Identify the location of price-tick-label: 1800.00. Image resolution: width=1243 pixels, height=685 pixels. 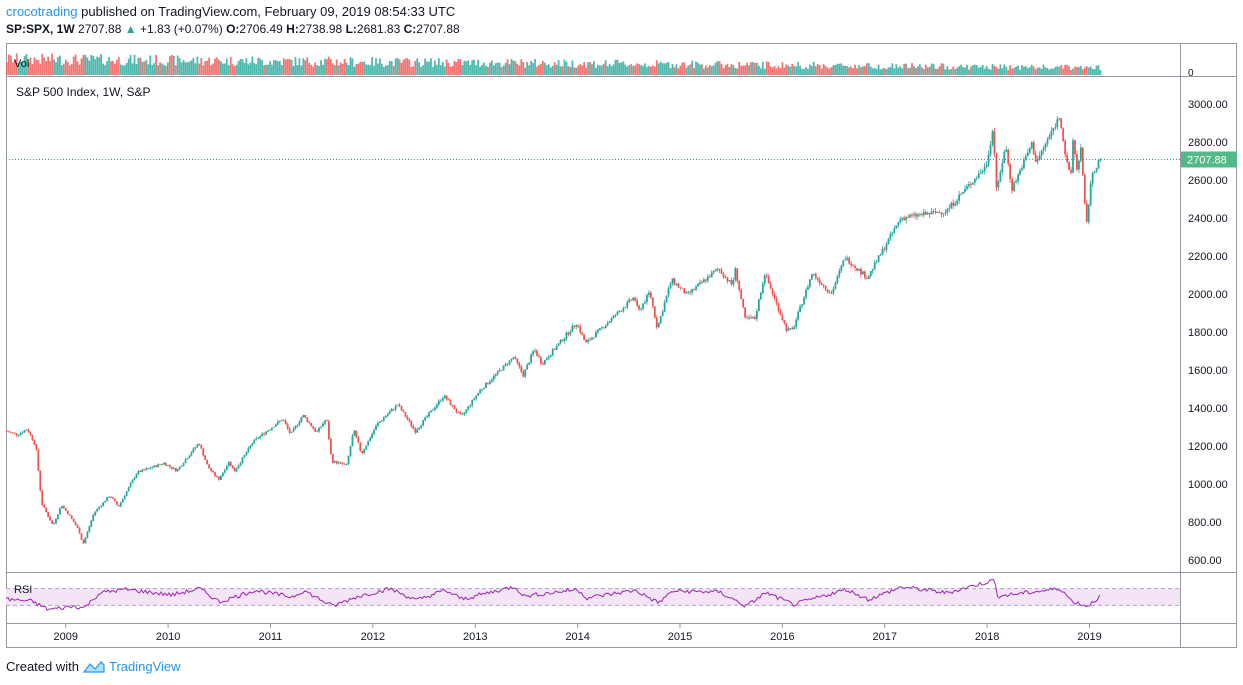
(1208, 333).